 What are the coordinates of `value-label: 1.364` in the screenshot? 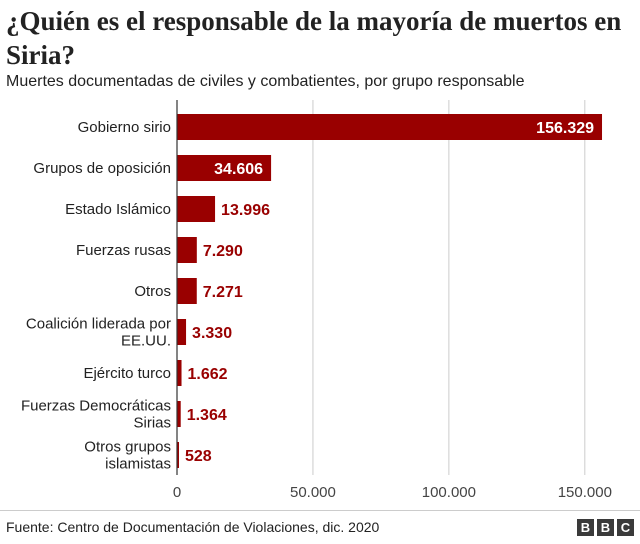 It's located at (207, 415).